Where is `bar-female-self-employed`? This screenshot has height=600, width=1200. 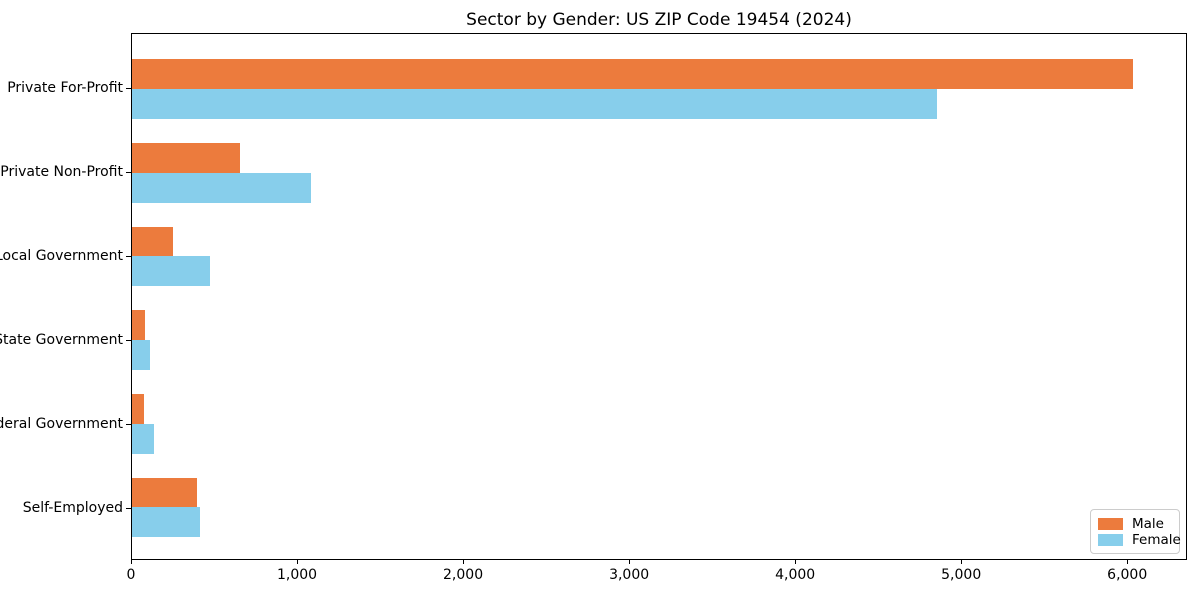
bar-female-self-employed is located at coordinates (166, 522).